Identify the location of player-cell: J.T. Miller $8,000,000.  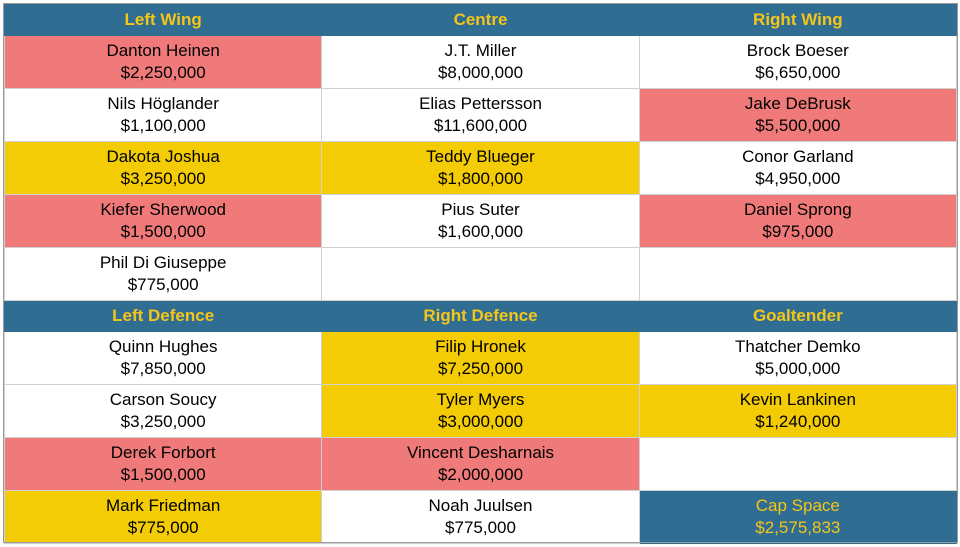
(480, 62).